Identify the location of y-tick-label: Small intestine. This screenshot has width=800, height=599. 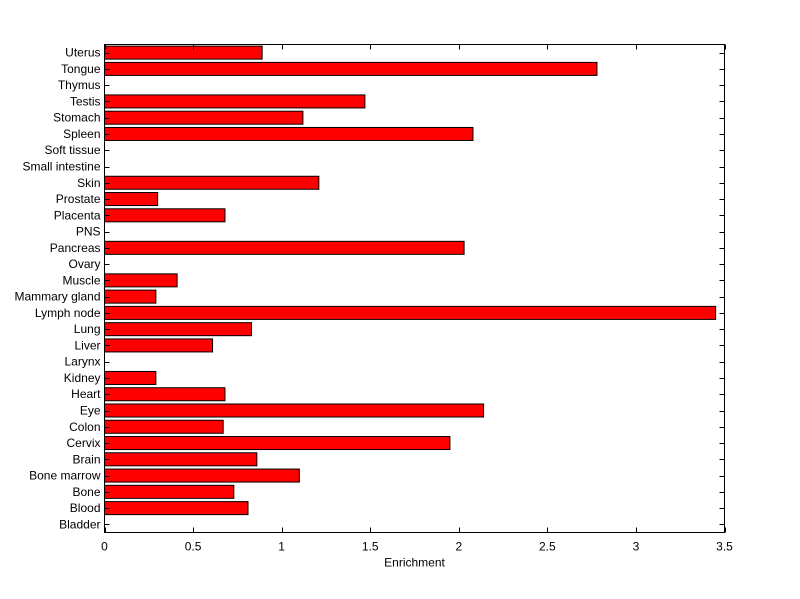
(61, 167).